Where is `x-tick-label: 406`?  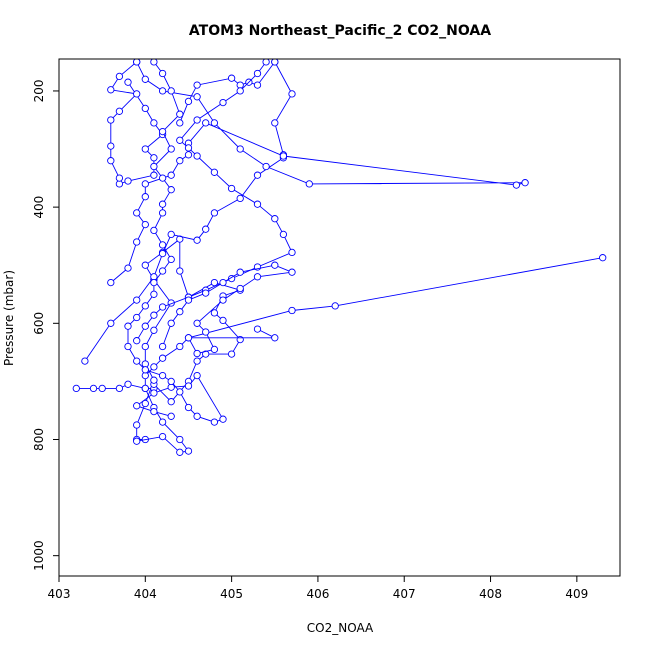
x-tick-label: 406 is located at coordinates (317, 594).